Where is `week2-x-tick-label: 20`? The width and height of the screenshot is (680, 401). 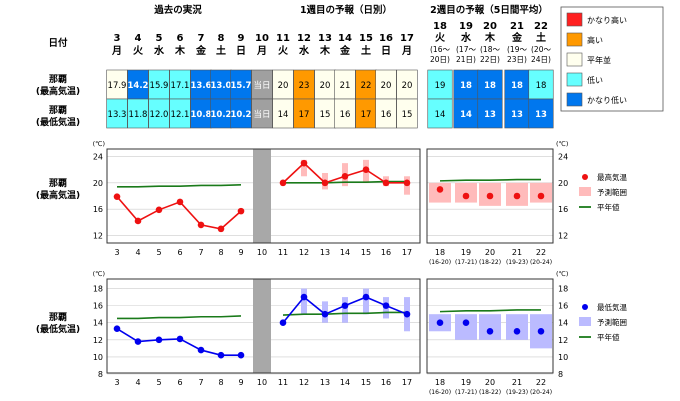 week2-x-tick-label: 20 is located at coordinates (490, 252).